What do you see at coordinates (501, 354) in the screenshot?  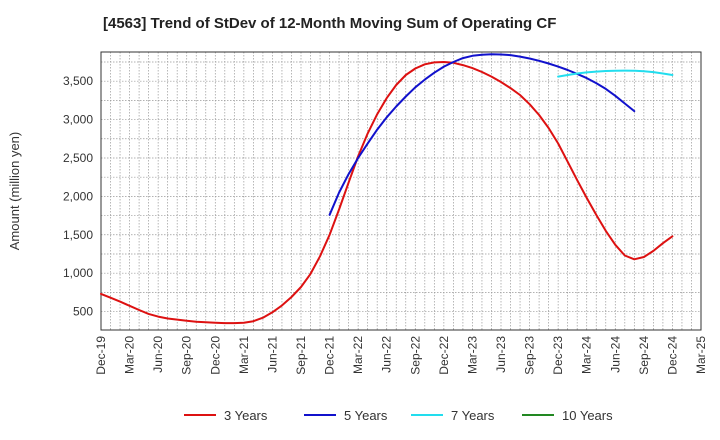 I see `x-tick-label: Jun-23` at bounding box center [501, 354].